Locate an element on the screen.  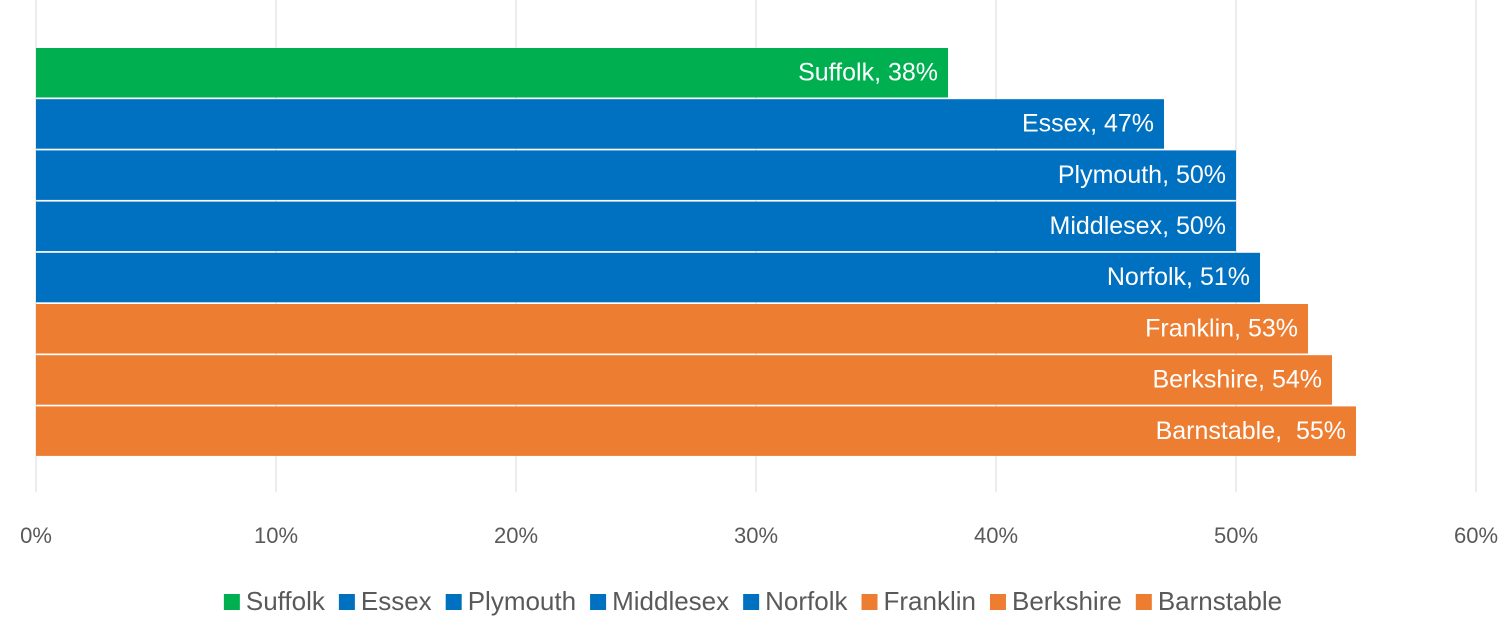
data-label: Norfolk, 51% is located at coordinates (1178, 277).